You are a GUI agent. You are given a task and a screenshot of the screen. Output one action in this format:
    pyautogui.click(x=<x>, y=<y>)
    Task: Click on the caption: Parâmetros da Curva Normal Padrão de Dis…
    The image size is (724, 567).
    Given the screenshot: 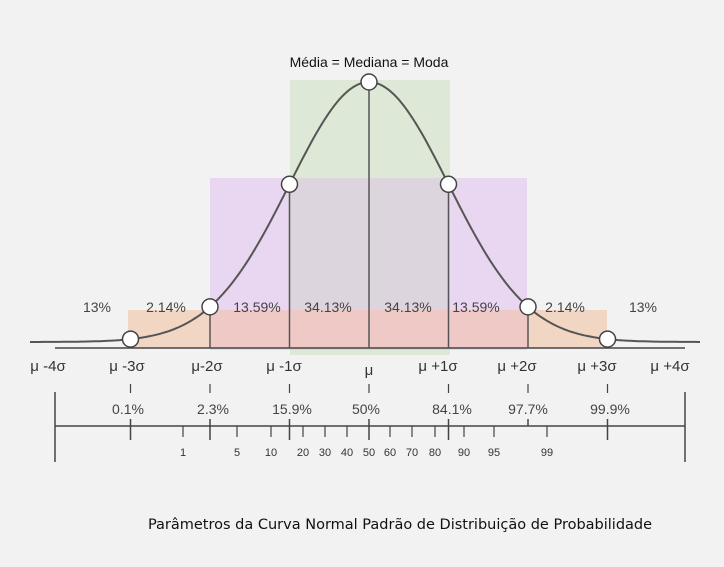 What is the action you would take?
    pyautogui.click(x=400, y=525)
    